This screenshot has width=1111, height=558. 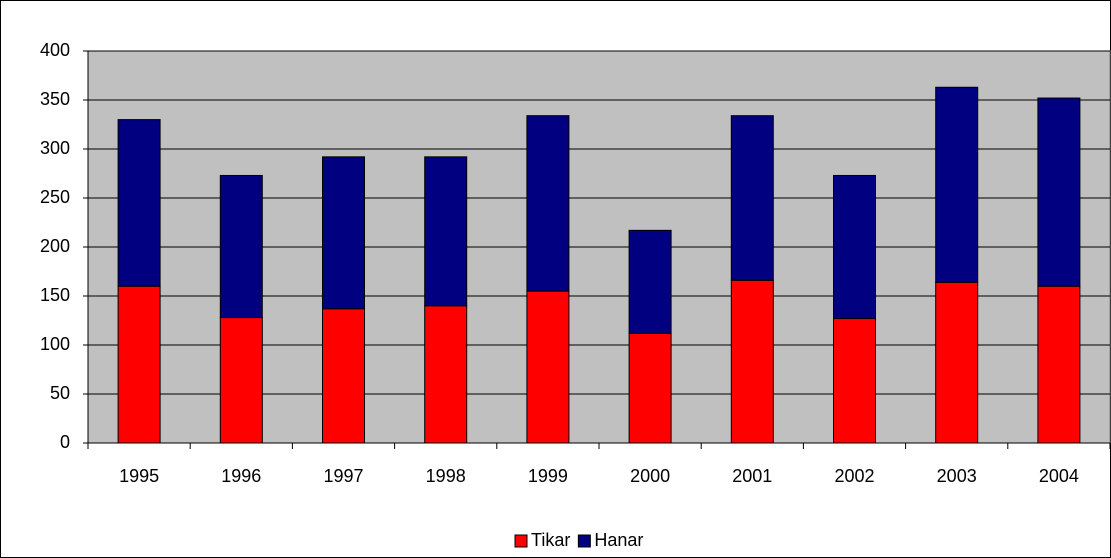 I want to click on y-tick-label: 300, so click(x=55, y=148).